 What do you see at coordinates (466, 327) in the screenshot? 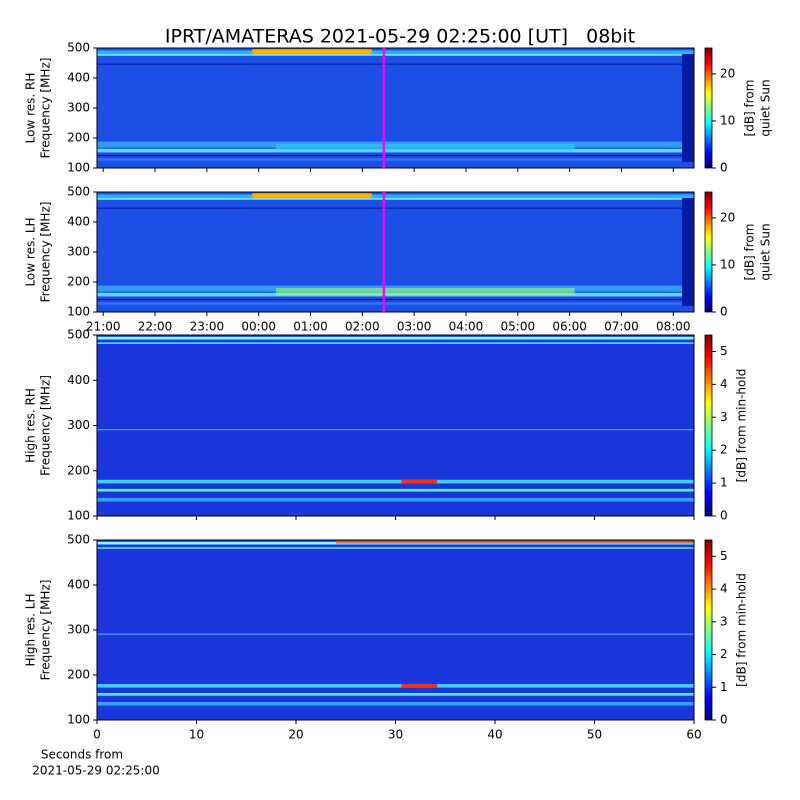
I see `x-tick-label: 04:00` at bounding box center [466, 327].